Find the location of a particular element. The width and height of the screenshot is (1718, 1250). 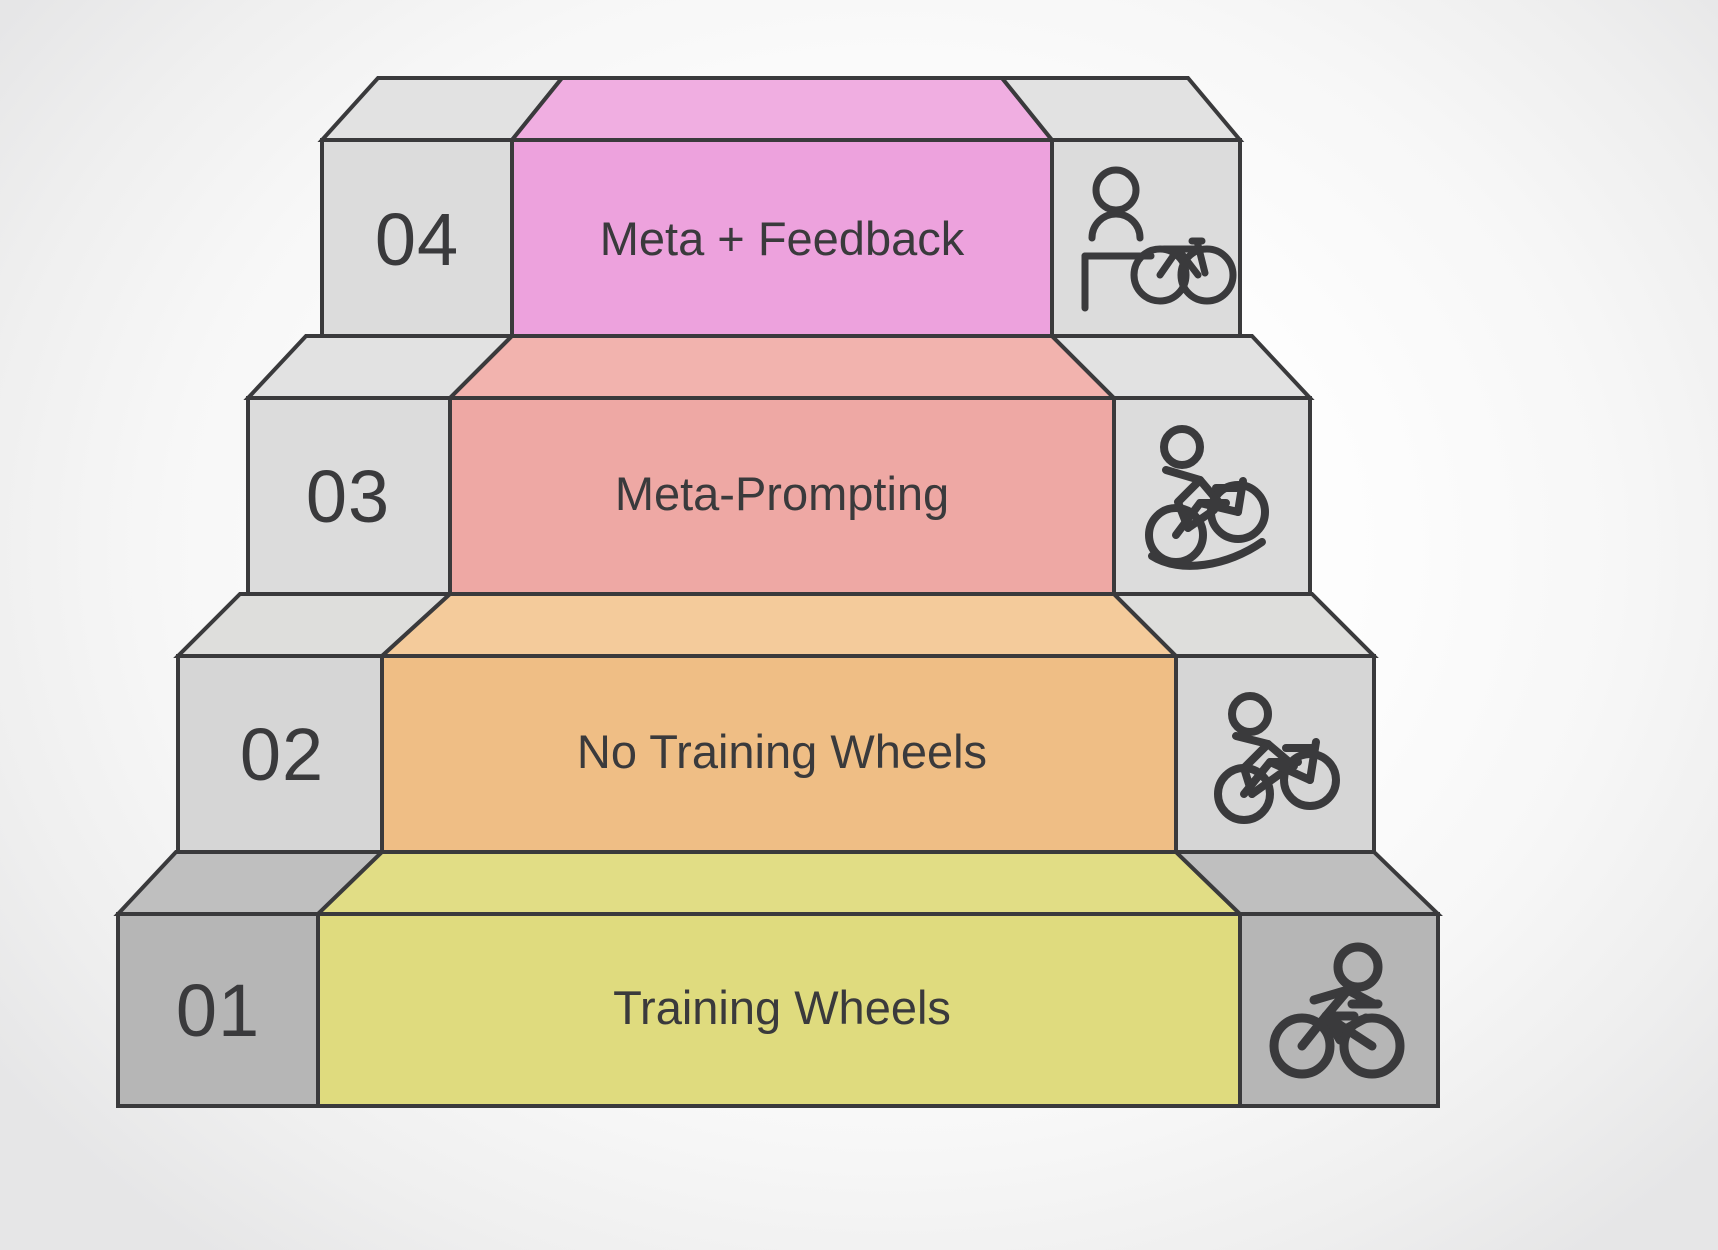

cyclist-riding-fast-icon is located at coordinates (1337, 1010).